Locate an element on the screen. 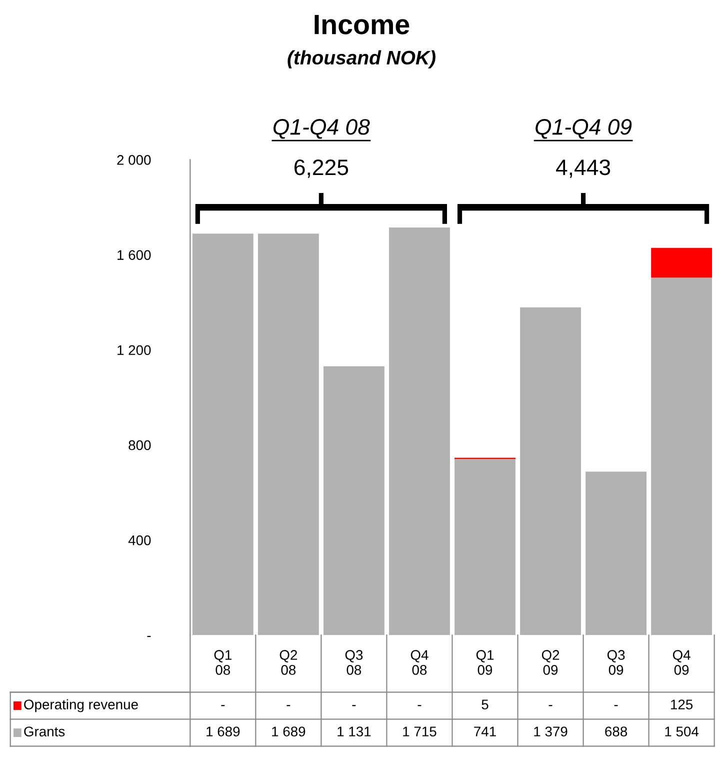 The width and height of the screenshot is (723, 757). legend-label: Operating revenue is located at coordinates (81, 705).